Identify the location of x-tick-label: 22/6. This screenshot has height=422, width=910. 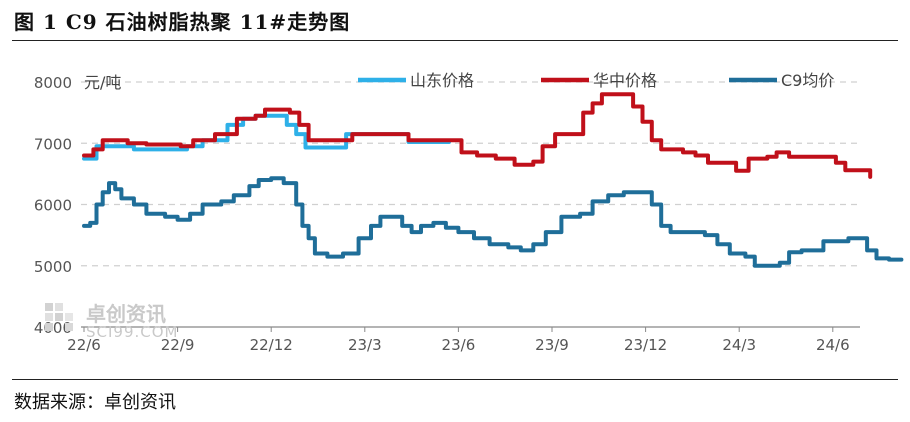
(84, 345).